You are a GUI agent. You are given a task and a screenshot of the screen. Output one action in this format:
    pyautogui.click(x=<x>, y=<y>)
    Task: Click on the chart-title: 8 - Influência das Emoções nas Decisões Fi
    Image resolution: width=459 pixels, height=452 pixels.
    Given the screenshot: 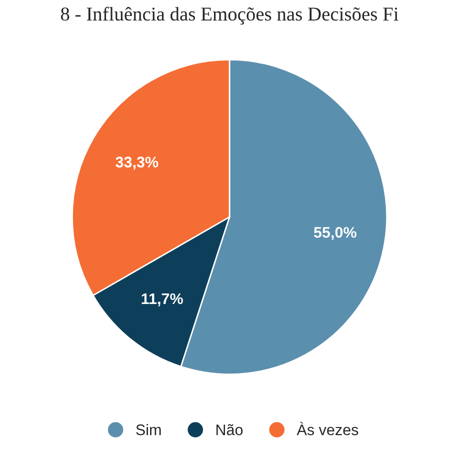 What is the action you would take?
    pyautogui.click(x=229, y=15)
    